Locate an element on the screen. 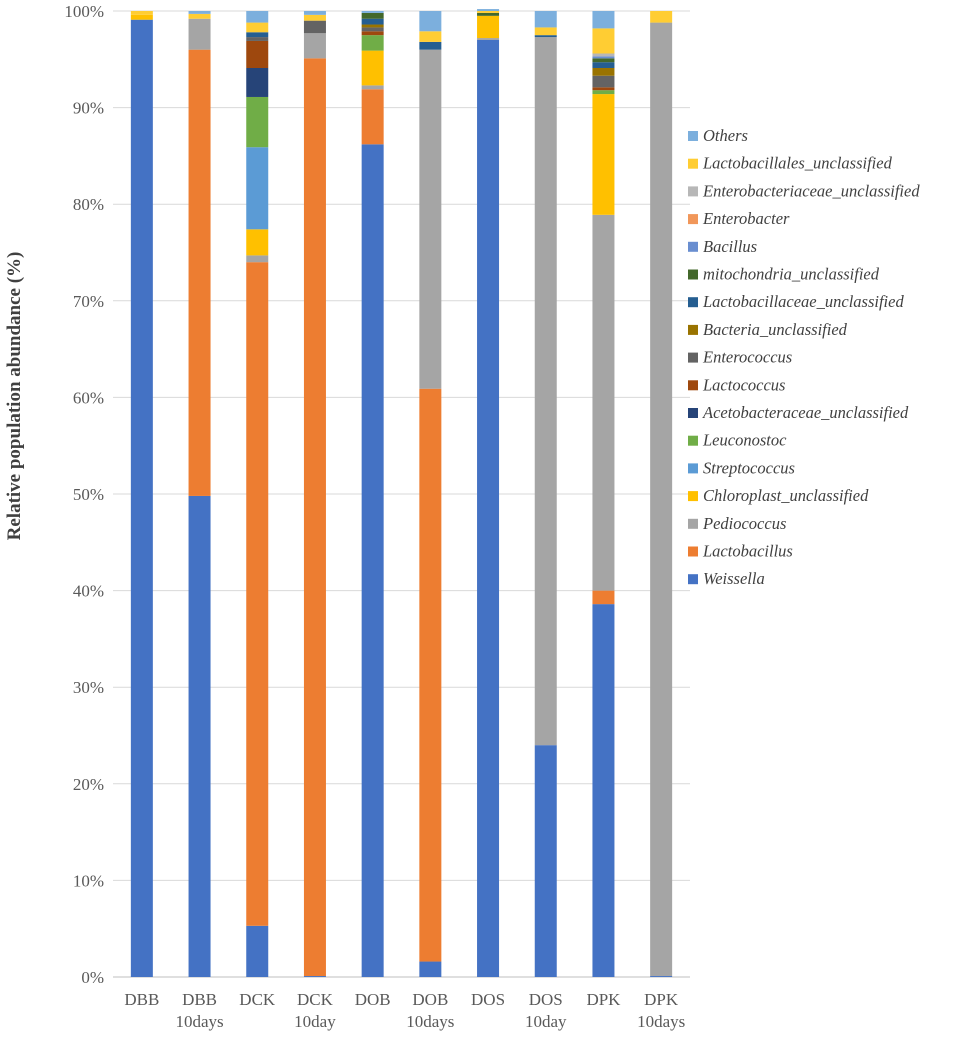 Image resolution: width=964 pixels, height=1039 pixels. legend-label: Acetobacteraceae_unclassified is located at coordinates (805, 412).